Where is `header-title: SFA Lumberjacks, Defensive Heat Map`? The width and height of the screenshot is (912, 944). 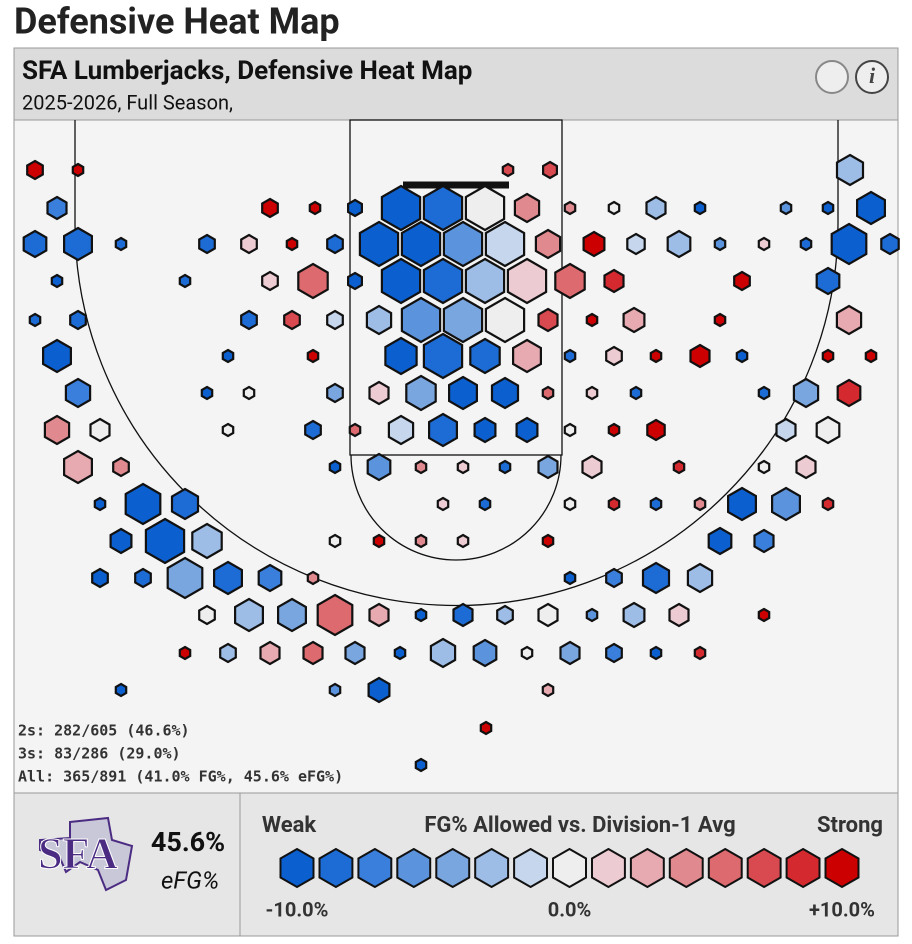
header-title: SFA Lumberjacks, Defensive Heat Map is located at coordinates (247, 71).